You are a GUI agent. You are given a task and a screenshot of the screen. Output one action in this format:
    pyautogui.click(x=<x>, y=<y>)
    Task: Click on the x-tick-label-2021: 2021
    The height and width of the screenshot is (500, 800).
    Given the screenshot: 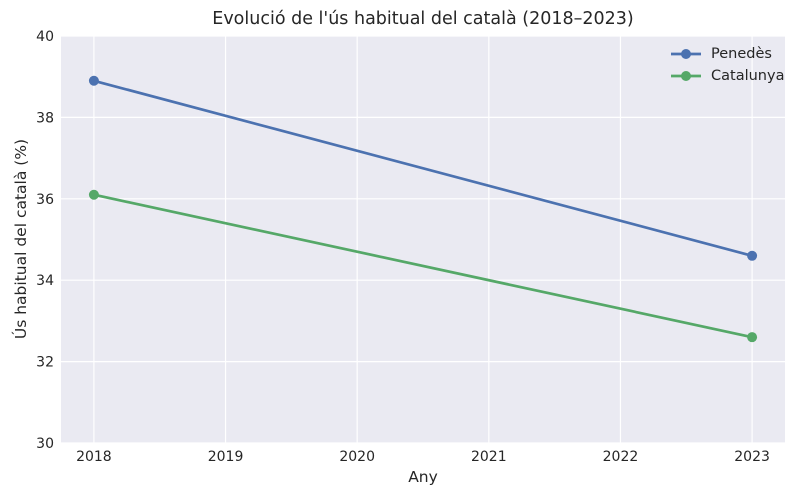 What is the action you would take?
    pyautogui.click(x=489, y=457)
    